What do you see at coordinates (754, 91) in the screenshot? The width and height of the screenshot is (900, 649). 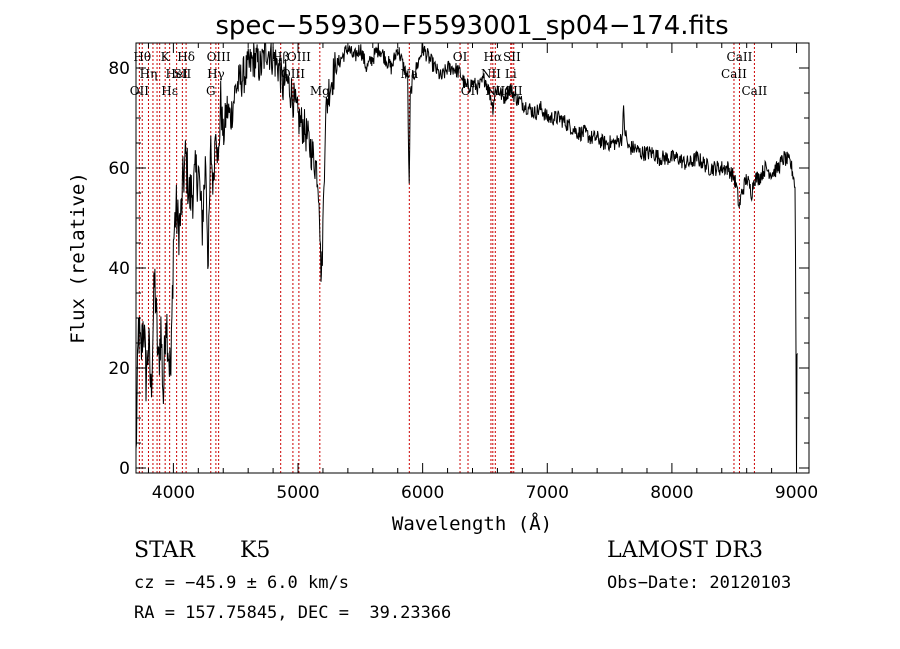 I see `line-label-29: CaII` at bounding box center [754, 91].